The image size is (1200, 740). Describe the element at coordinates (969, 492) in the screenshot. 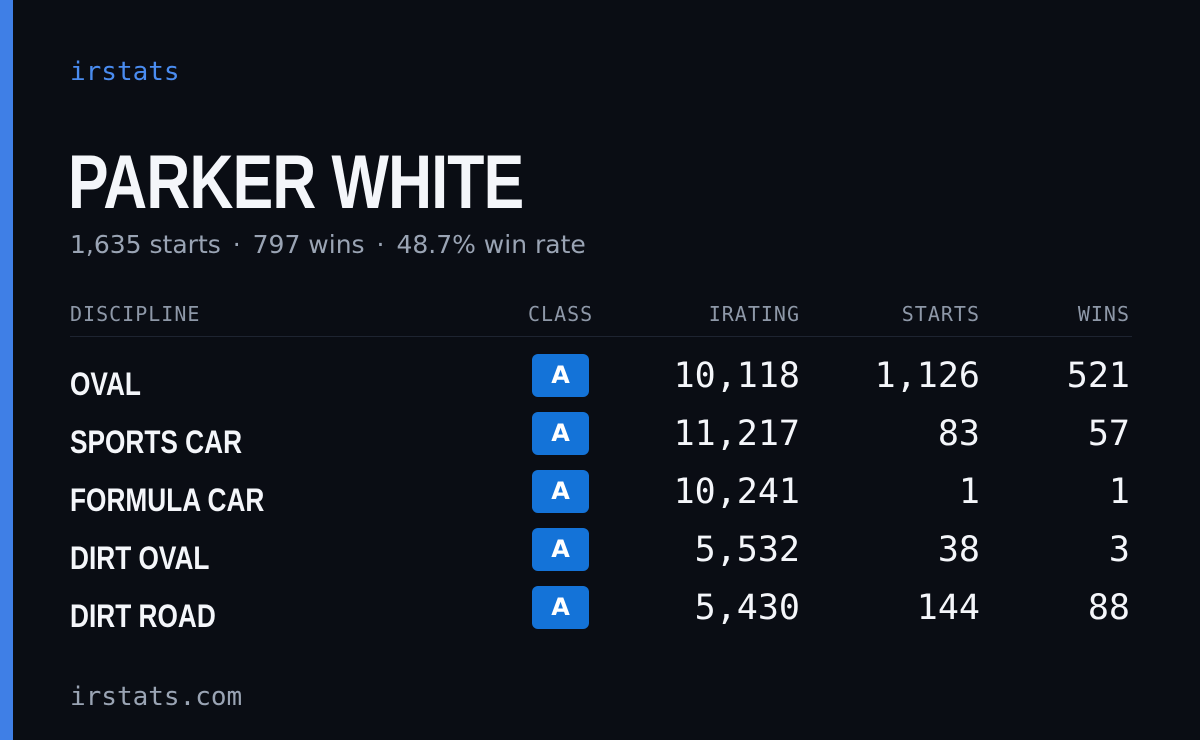

I see `starts-value: 1` at that location.